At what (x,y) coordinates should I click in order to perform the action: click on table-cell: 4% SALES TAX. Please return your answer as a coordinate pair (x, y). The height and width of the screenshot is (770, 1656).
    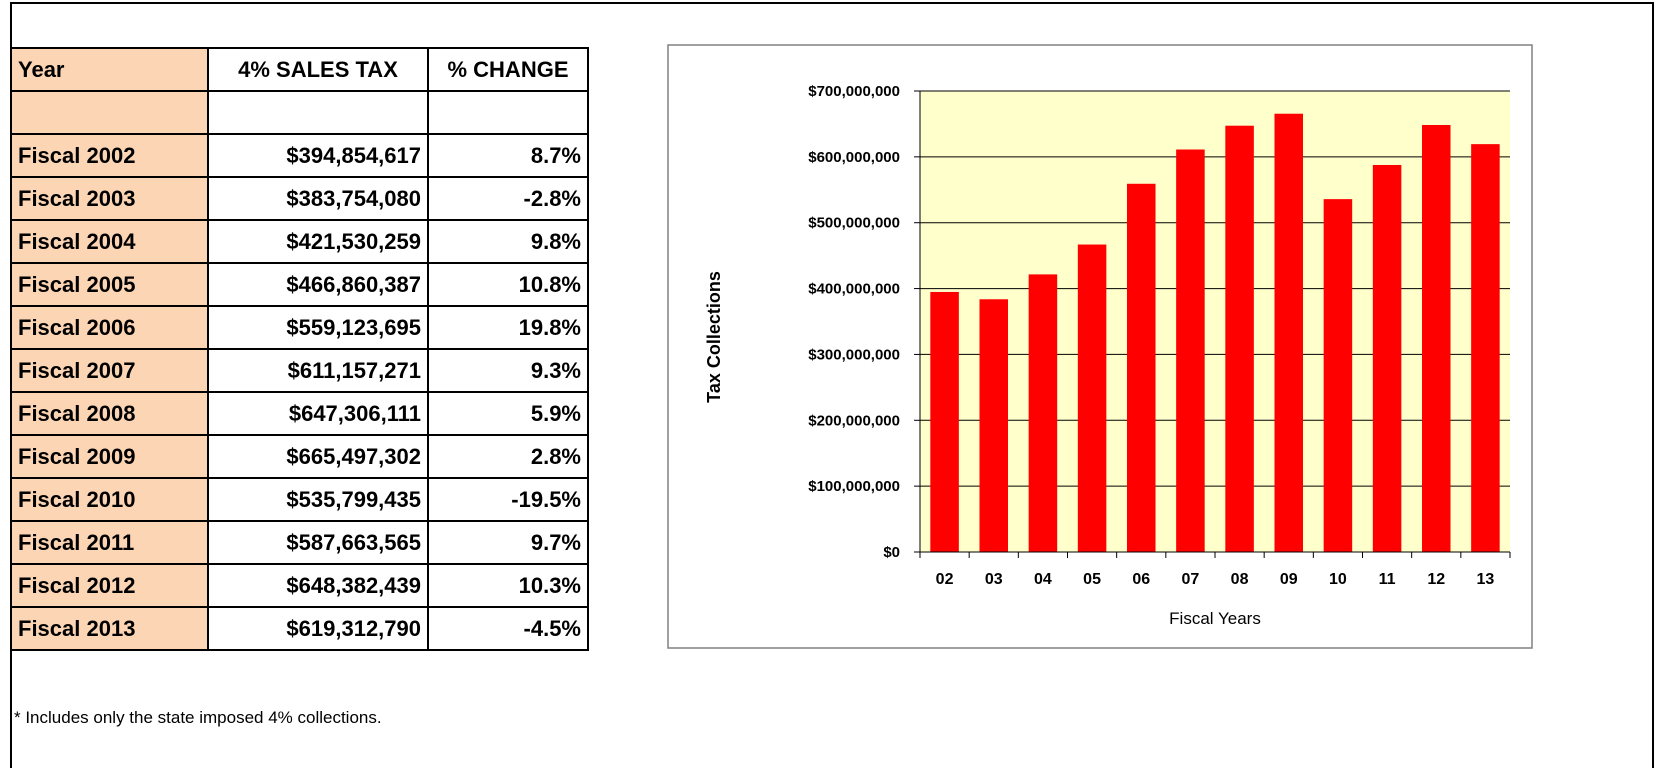
    Looking at the image, I should click on (318, 69).